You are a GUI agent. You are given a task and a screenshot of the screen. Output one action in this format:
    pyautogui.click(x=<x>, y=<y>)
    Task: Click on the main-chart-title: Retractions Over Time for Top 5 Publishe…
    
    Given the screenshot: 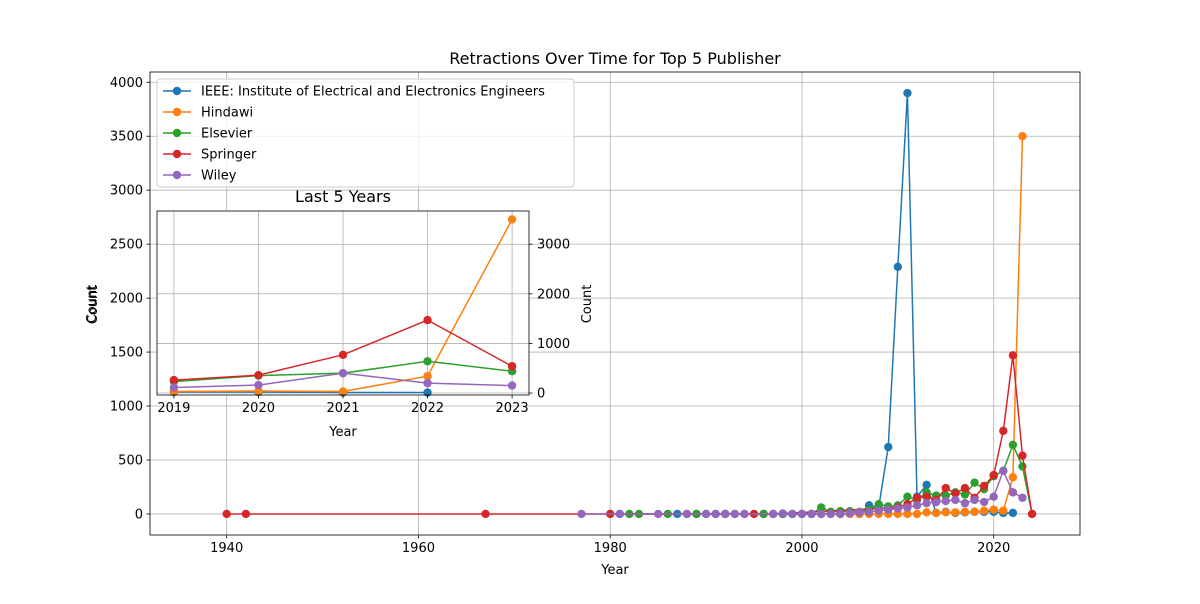 What is the action you would take?
    pyautogui.click(x=615, y=58)
    